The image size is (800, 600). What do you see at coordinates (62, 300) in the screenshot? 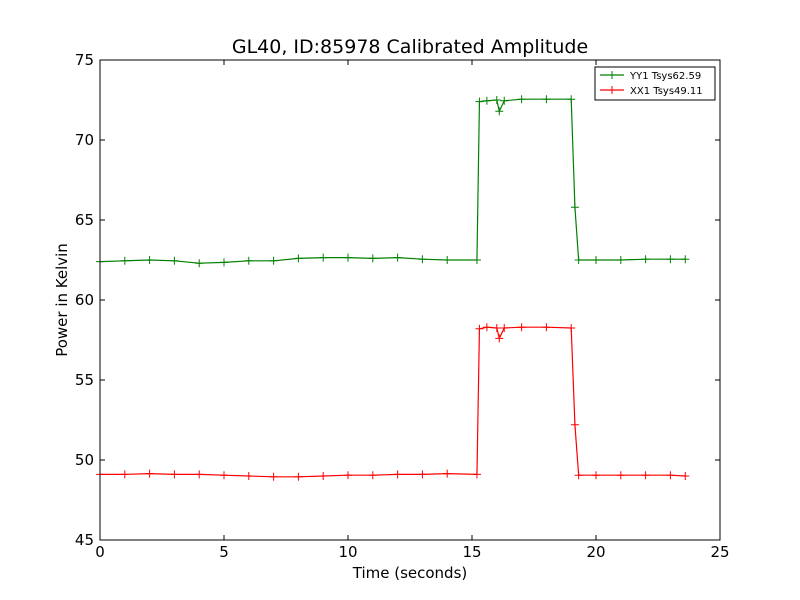
I see `y-axis-label: Power in Kelvin` at bounding box center [62, 300].